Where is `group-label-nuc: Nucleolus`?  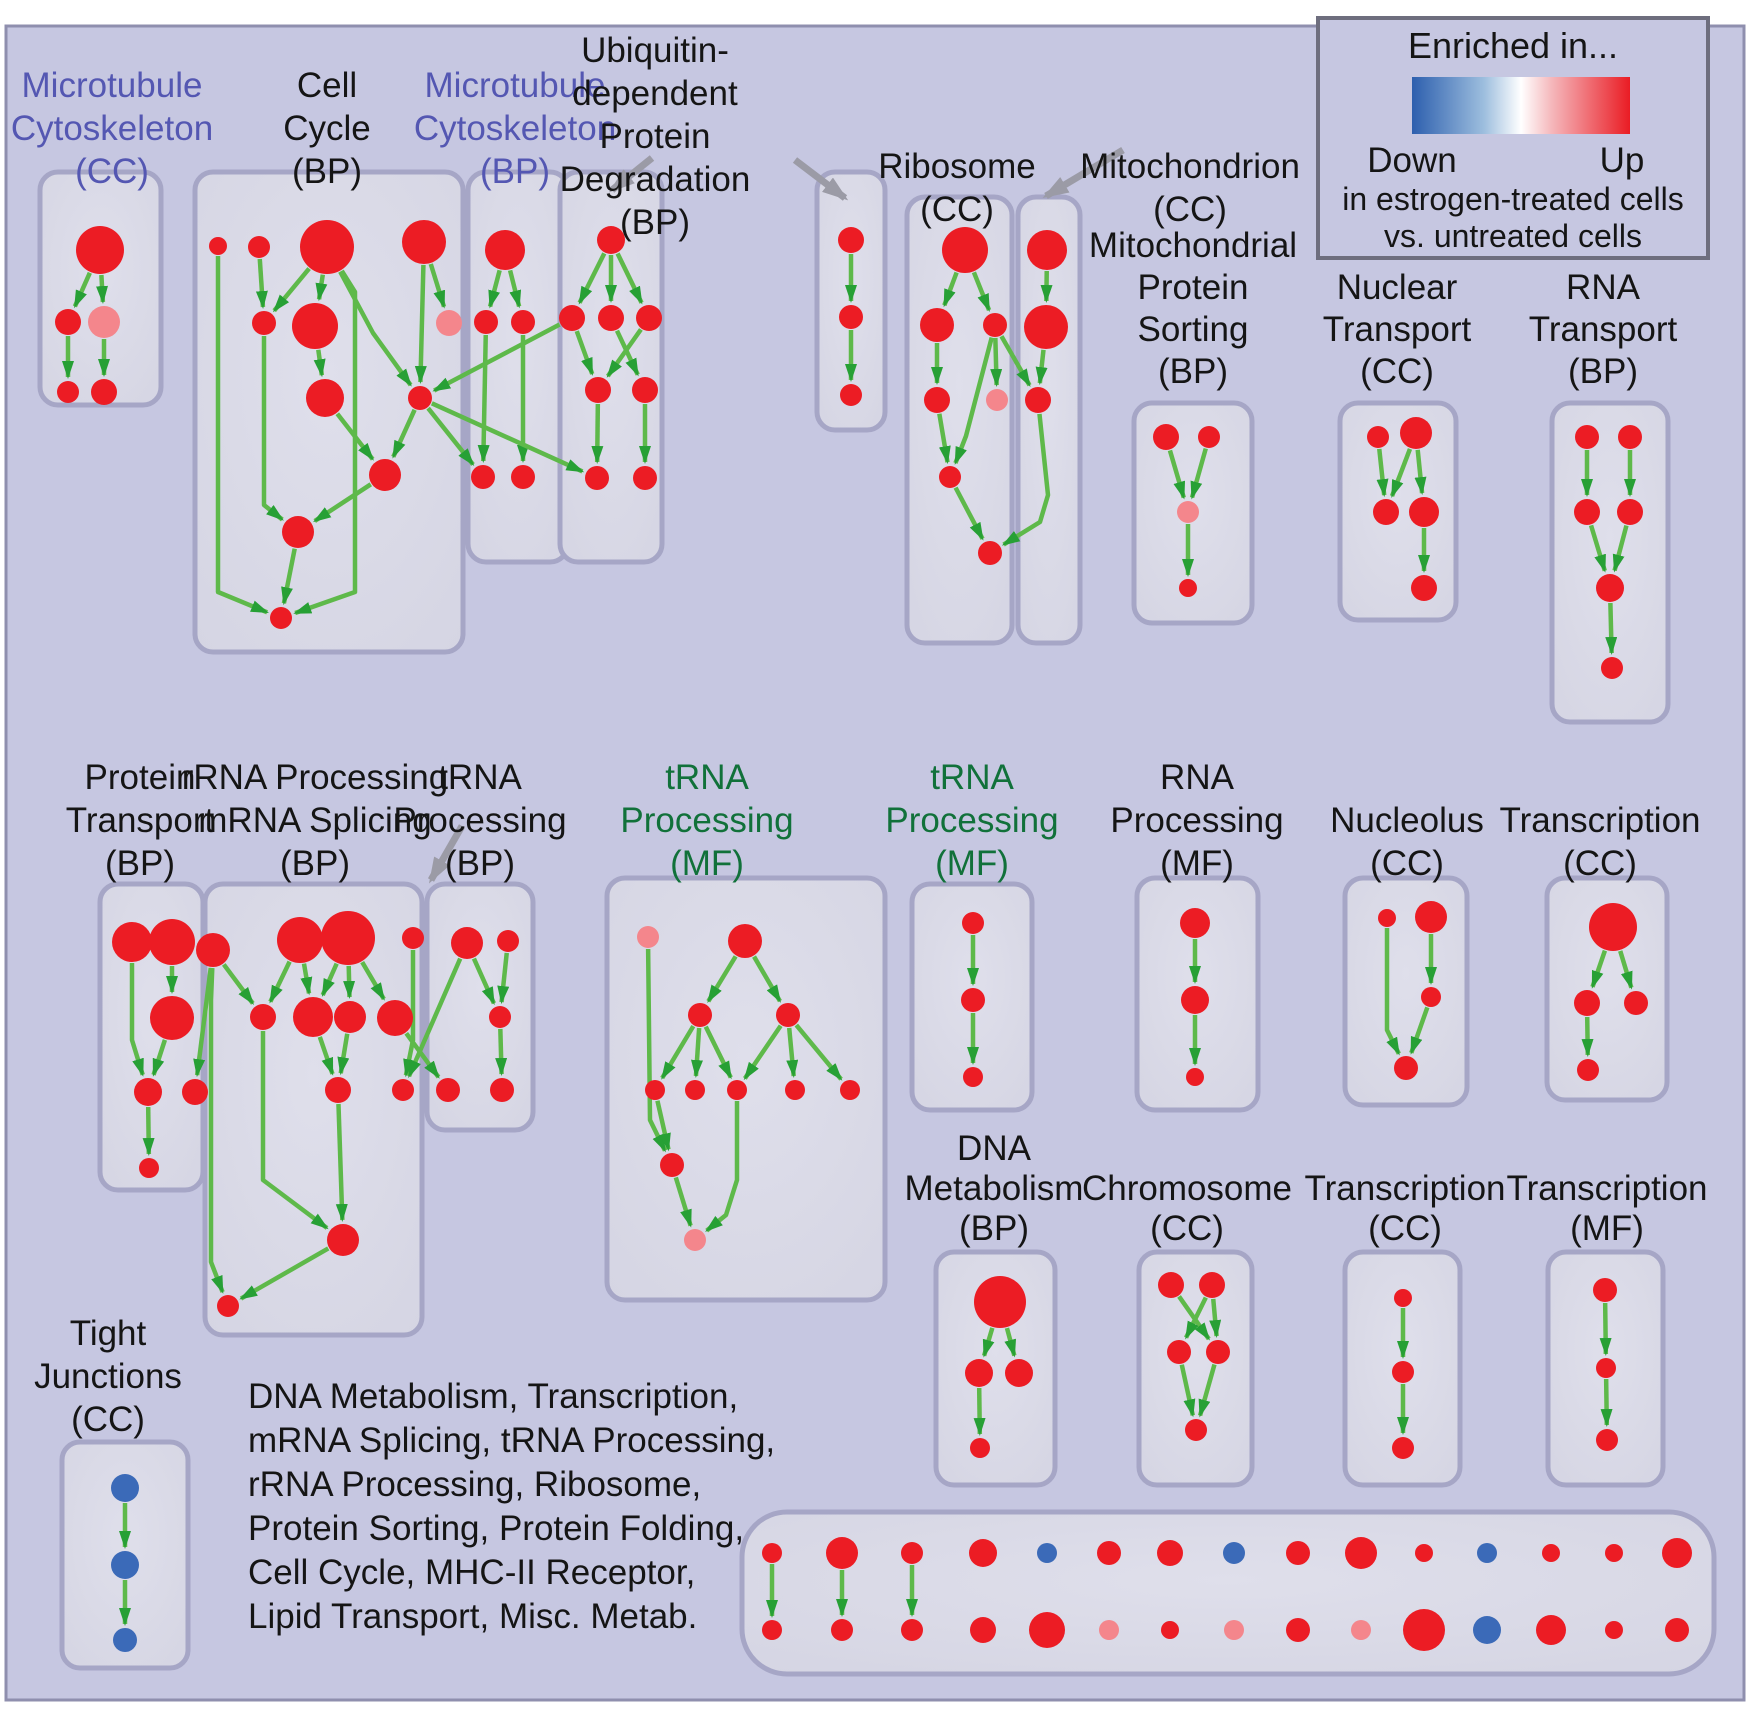 group-label-nuc: Nucleolus is located at coordinates (1407, 820).